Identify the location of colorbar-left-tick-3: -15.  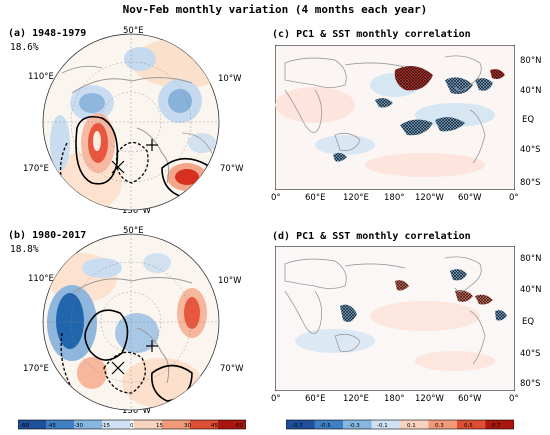
(105, 426).